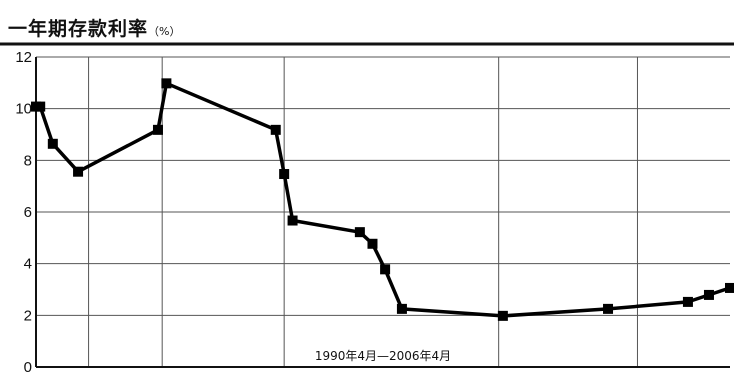 The width and height of the screenshot is (734, 377). I want to click on y-tick-label: 2, so click(28, 315).